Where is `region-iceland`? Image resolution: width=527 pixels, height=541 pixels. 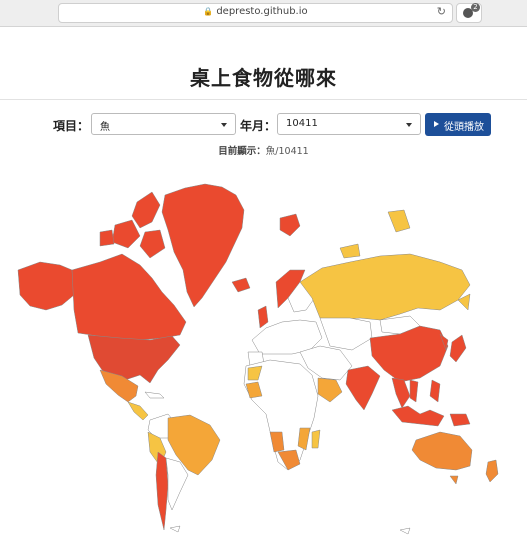
region-iceland is located at coordinates (241, 285).